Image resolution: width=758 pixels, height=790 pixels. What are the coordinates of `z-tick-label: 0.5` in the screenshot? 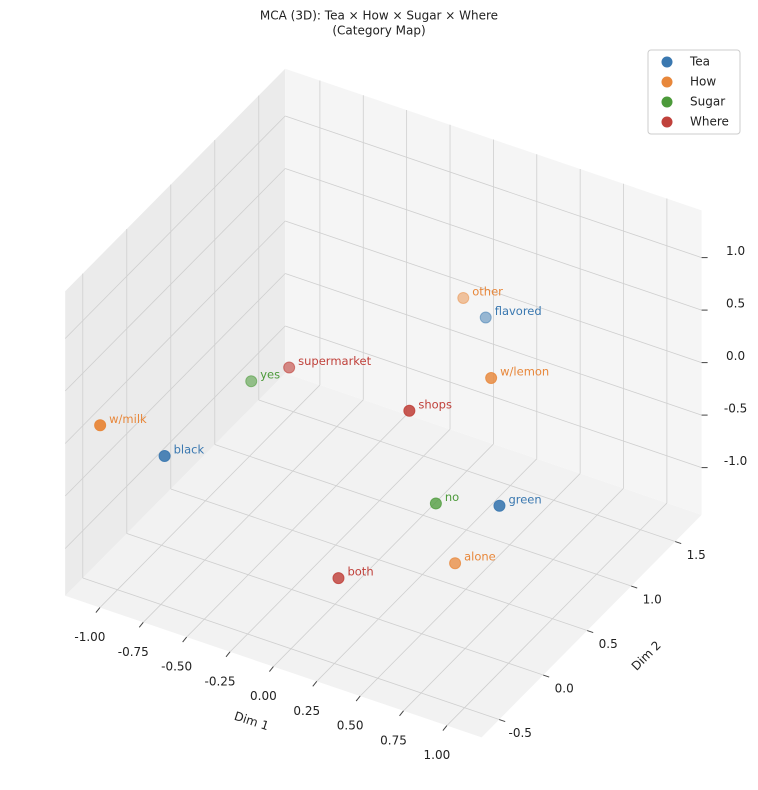 It's located at (735, 304).